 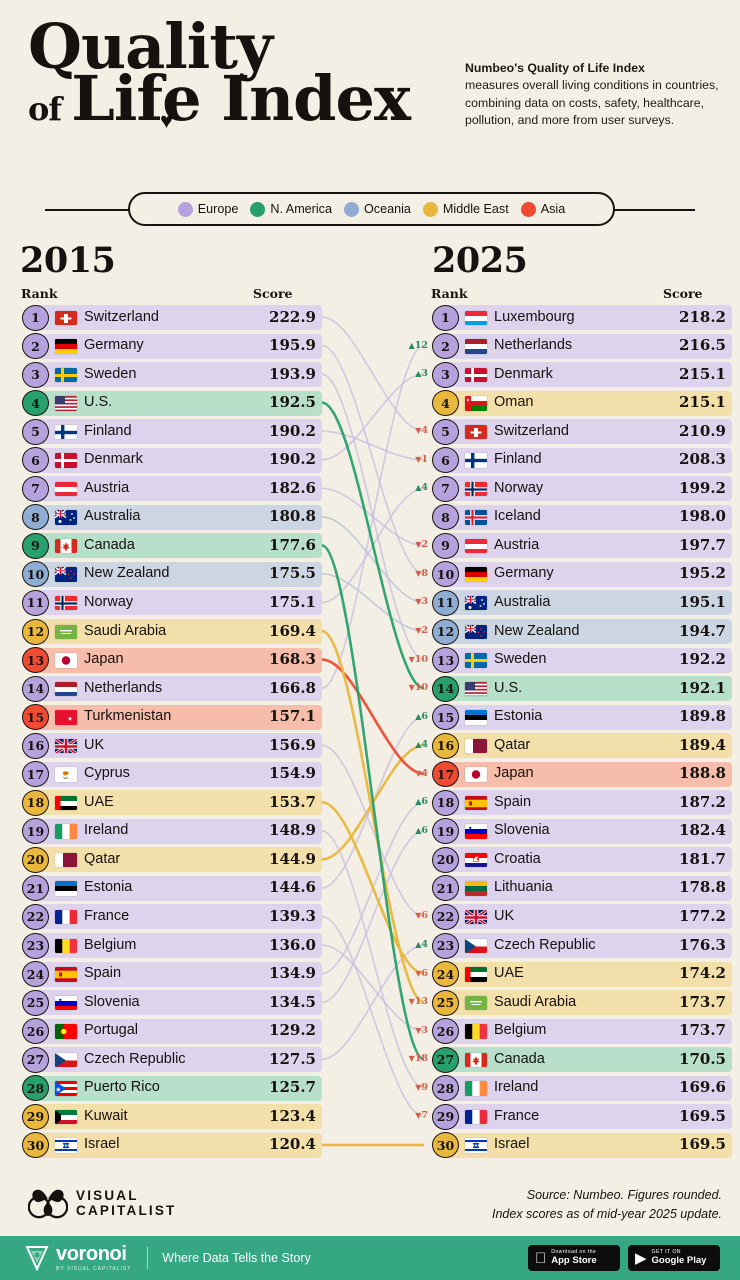 What do you see at coordinates (573, 946) in the screenshot?
I see `table-row: 23 Czech Republic 176.3 ▲4` at bounding box center [573, 946].